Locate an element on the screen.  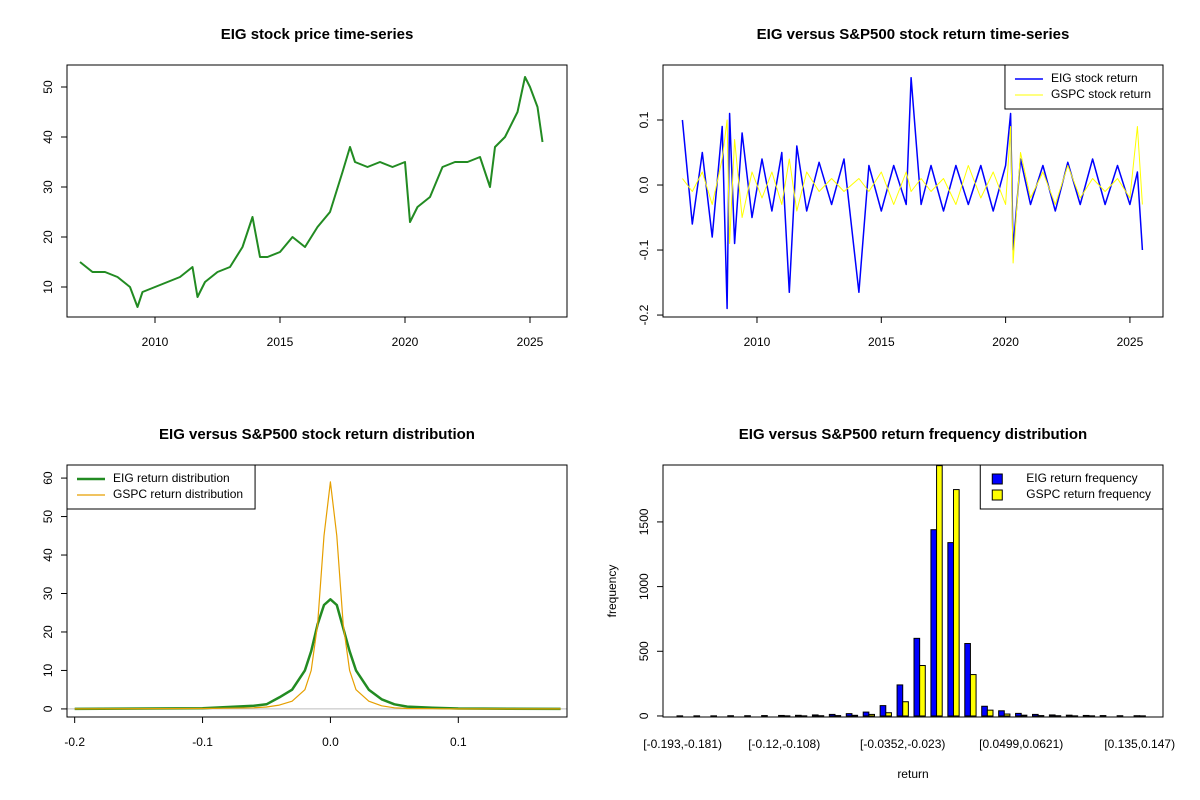
x-tick-label: [0.135,0.147) is located at coordinates (1139, 744).